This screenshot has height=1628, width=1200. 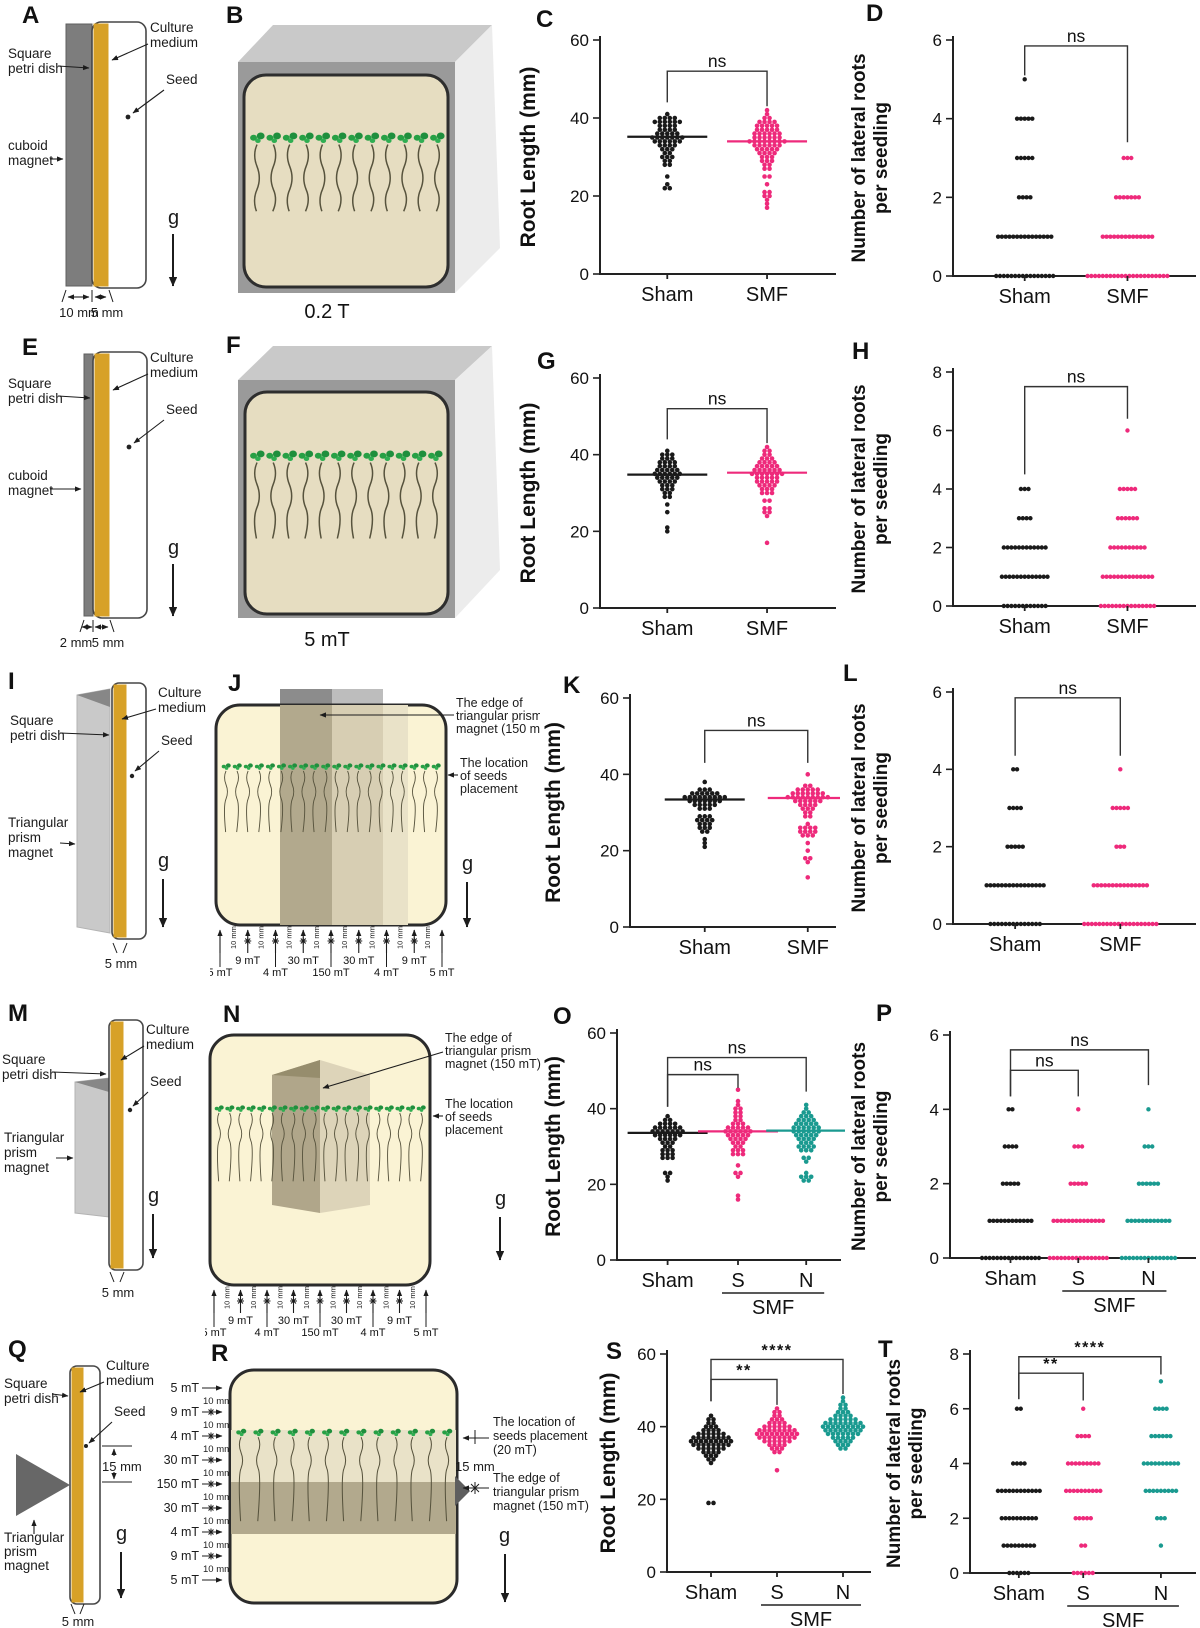 What do you see at coordinates (326, 312) in the screenshot?
I see `field-strength-caption: 0.2 T` at bounding box center [326, 312].